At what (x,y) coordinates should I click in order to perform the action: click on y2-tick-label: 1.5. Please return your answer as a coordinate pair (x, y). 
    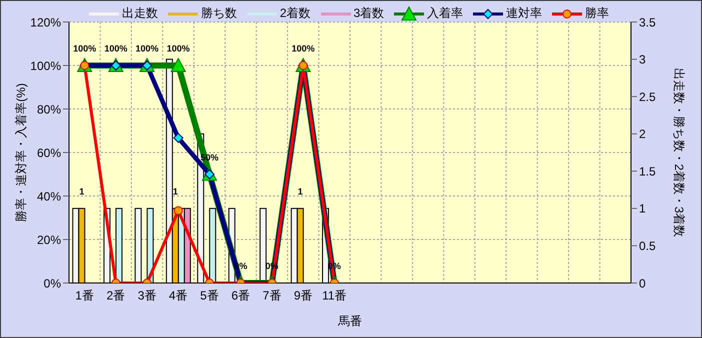
    Looking at the image, I should click on (647, 171).